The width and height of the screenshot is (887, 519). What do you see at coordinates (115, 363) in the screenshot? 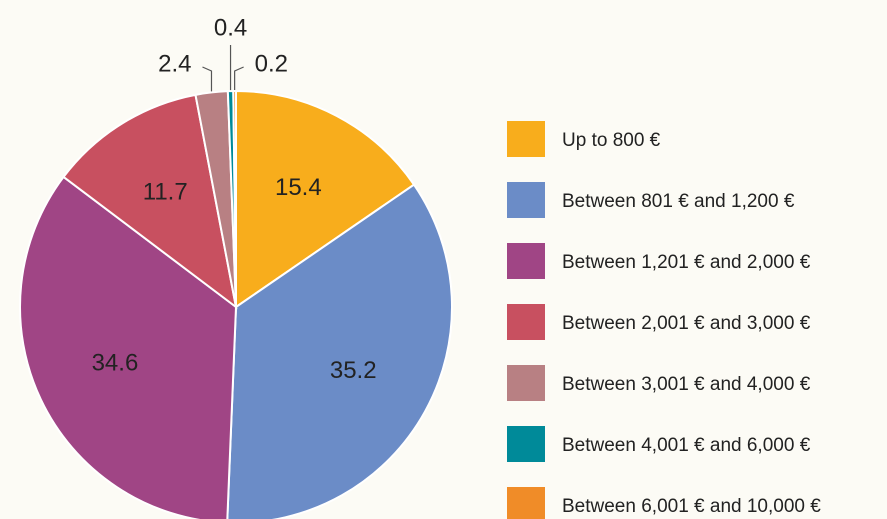
I see `slice-label: 34.6` at bounding box center [115, 363].